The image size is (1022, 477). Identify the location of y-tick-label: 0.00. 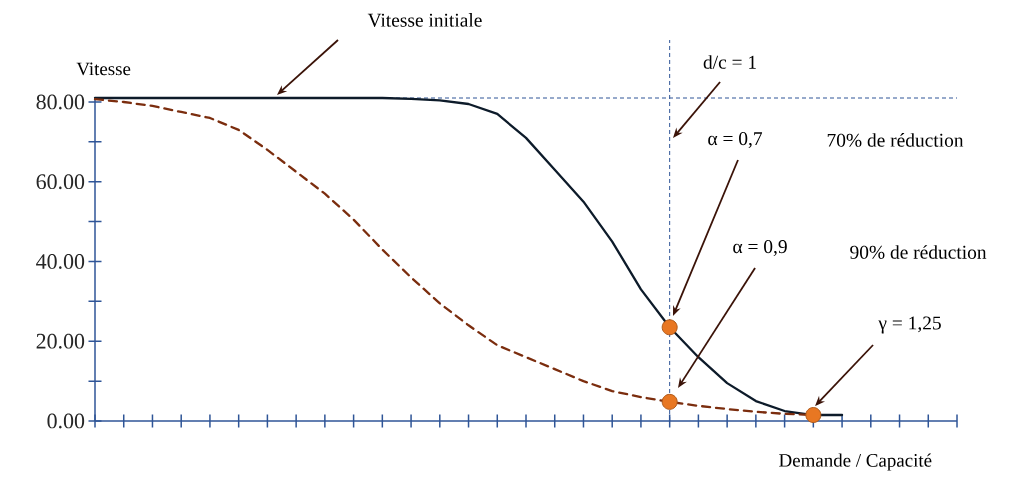
(66, 421).